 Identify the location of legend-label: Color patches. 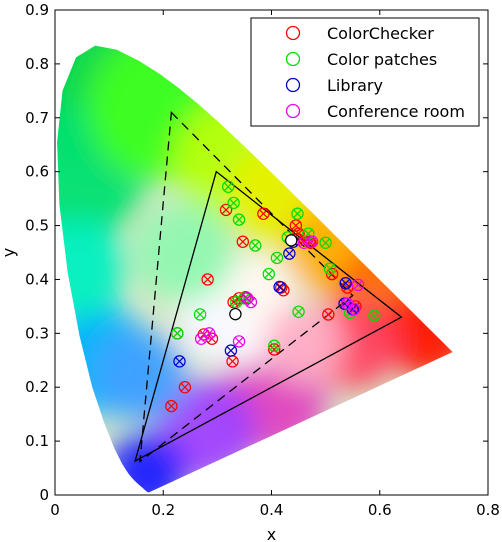
(382, 59).